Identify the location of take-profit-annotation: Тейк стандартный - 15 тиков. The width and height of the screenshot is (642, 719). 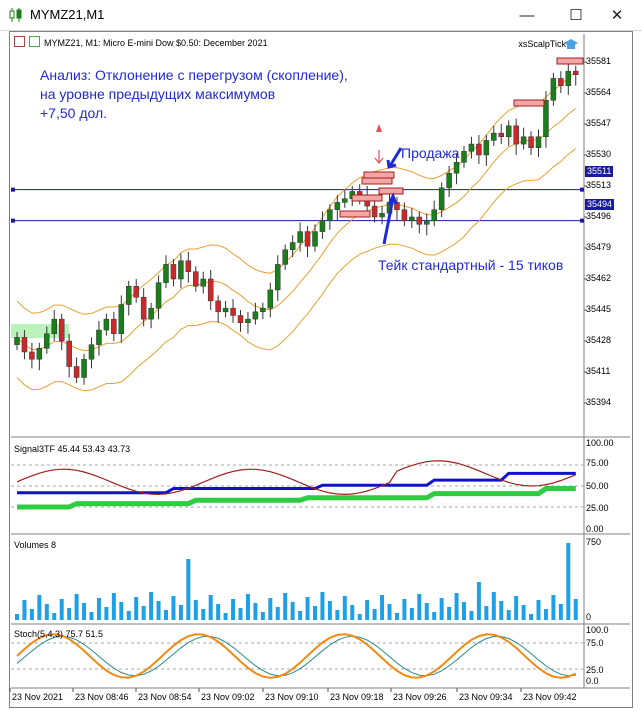
(471, 265).